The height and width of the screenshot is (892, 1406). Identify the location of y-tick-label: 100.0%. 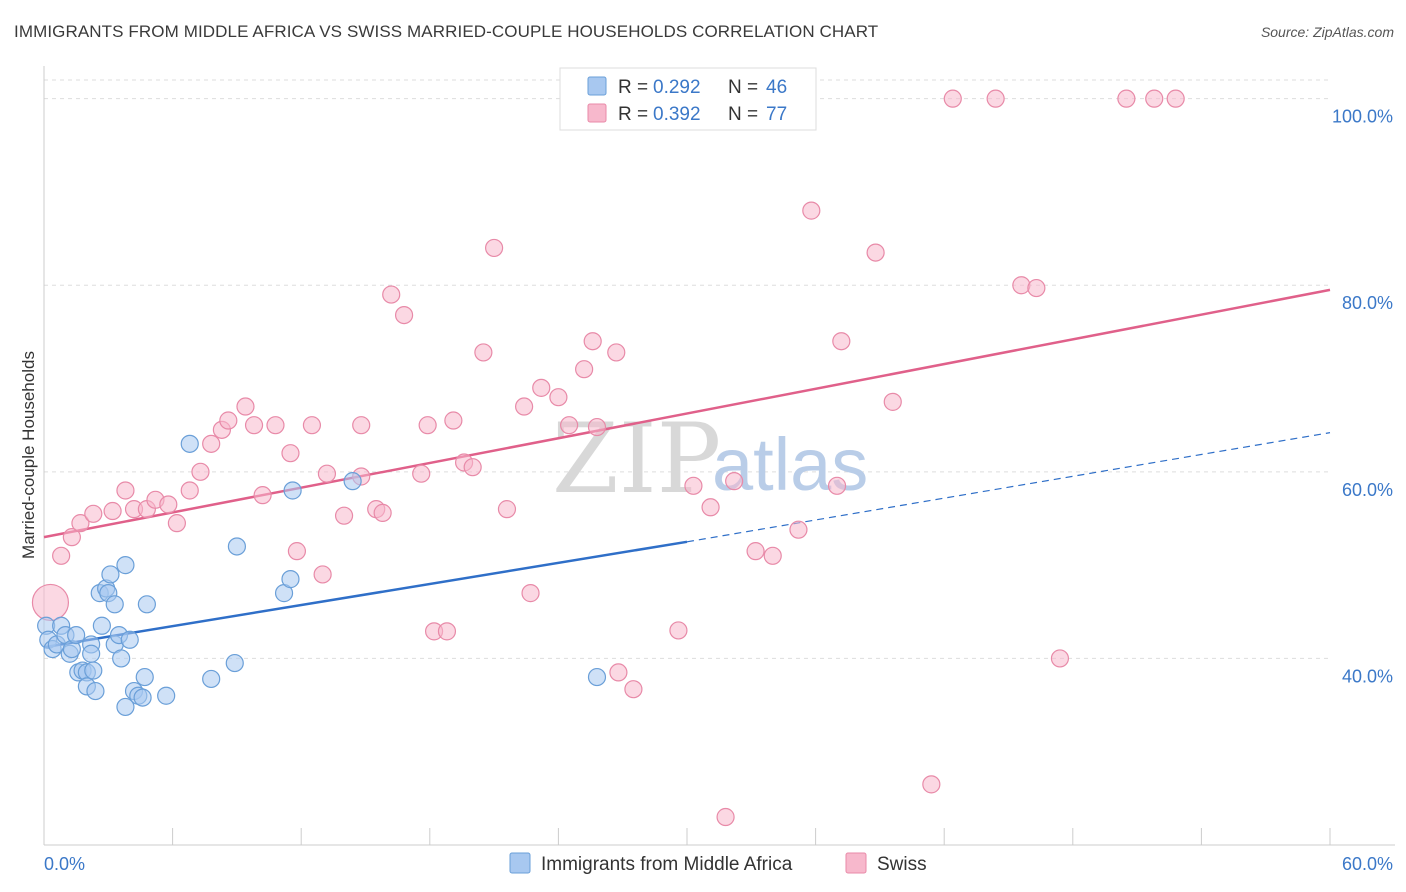
(1362, 117).